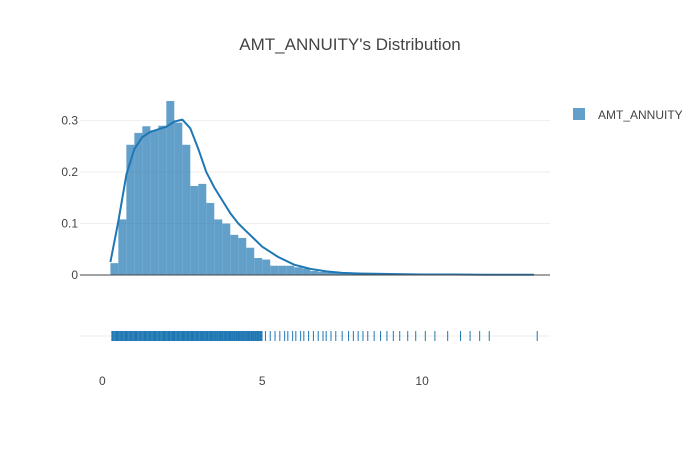  What do you see at coordinates (69, 224) in the screenshot?
I see `y-tick-label: 0.1` at bounding box center [69, 224].